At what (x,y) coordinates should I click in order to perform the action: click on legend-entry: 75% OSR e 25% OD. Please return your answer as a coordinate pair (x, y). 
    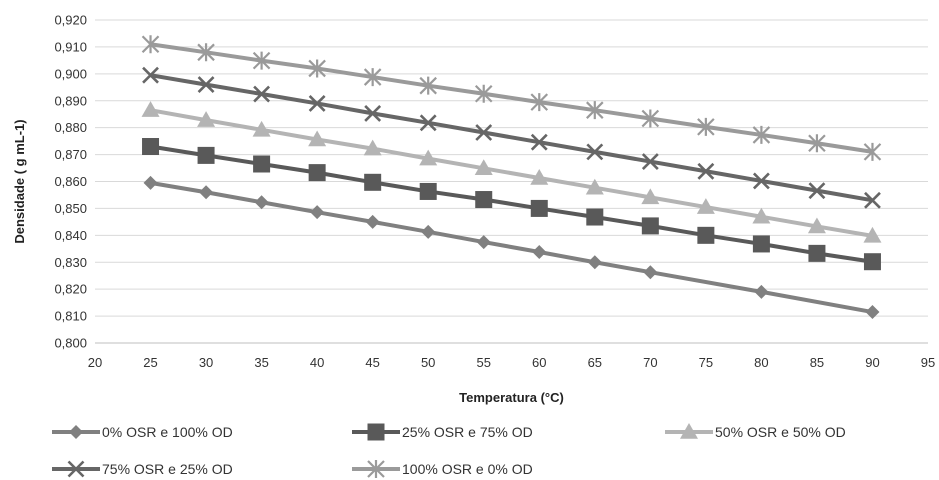
    Looking at the image, I should click on (142, 469).